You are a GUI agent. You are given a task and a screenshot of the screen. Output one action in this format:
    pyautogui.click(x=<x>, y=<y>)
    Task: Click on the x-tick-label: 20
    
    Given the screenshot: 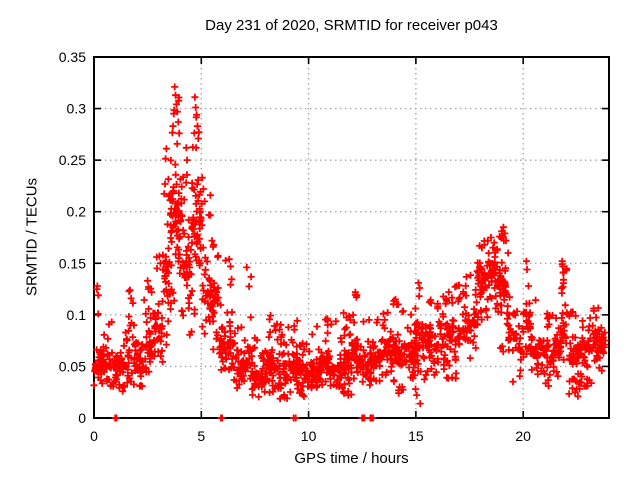 What is the action you would take?
    pyautogui.click(x=523, y=436)
    